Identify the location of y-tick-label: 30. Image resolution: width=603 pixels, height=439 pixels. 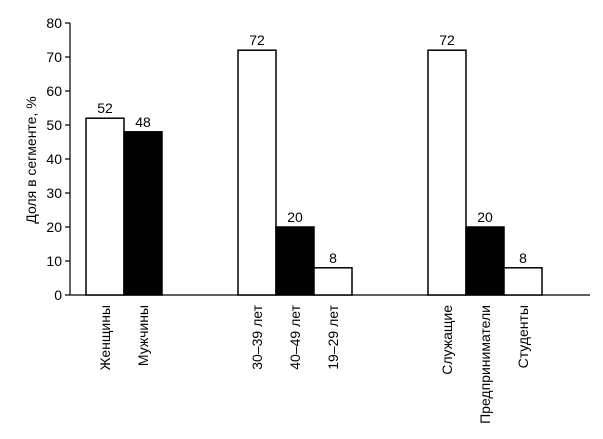
(54, 193).